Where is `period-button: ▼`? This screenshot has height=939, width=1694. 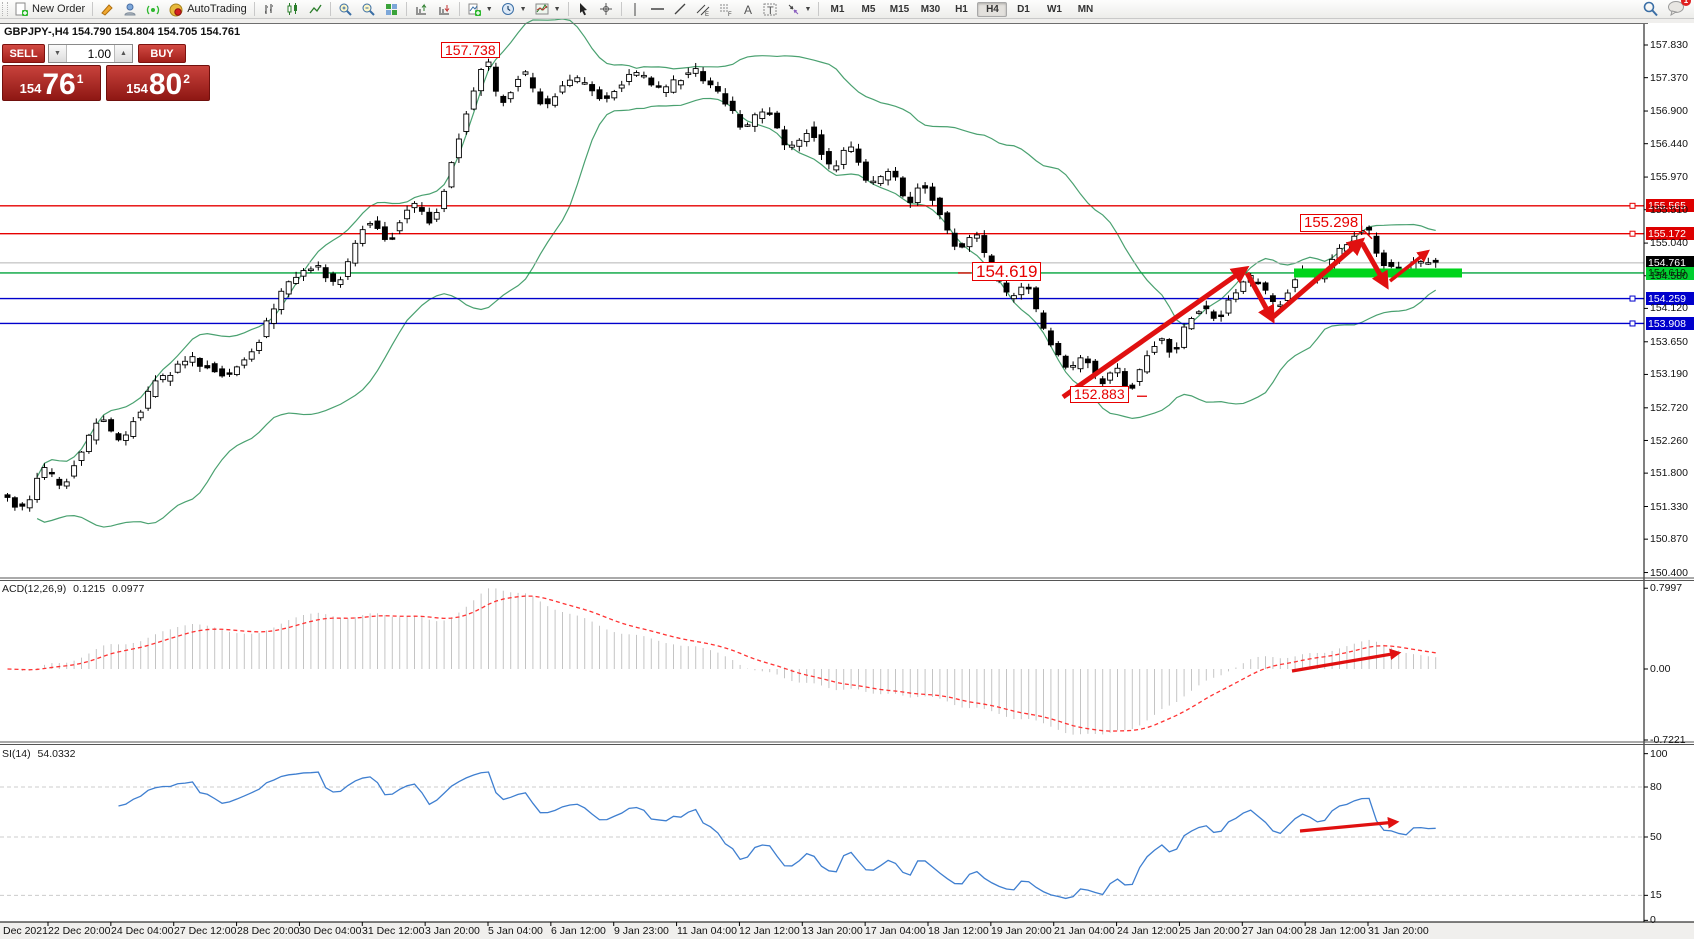
period-button: ▼ is located at coordinates (514, 9).